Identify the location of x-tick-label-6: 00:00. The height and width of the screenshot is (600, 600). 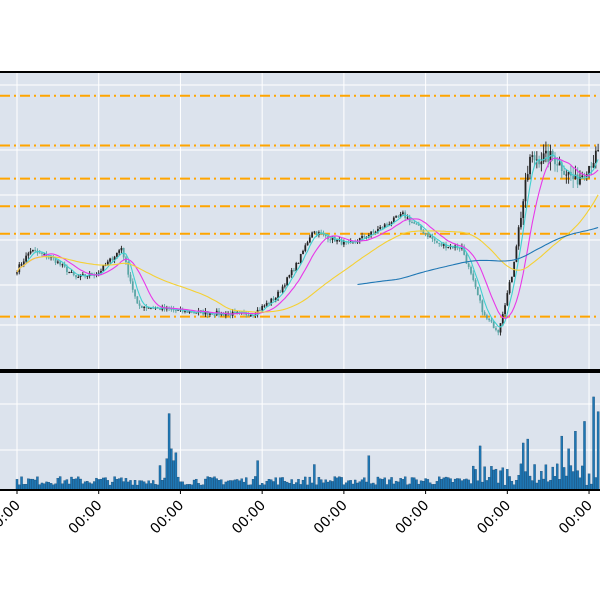
(494, 518).